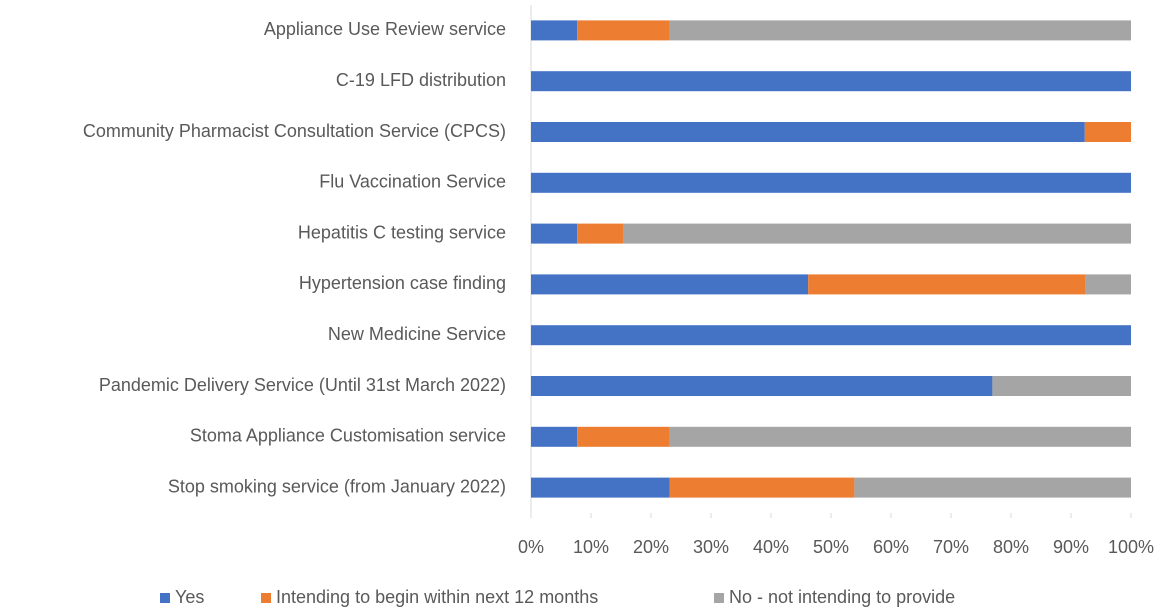 Image resolution: width=1162 pixels, height=610 pixels. I want to click on y-tick-label: C-19 LFD distribution, so click(421, 80).